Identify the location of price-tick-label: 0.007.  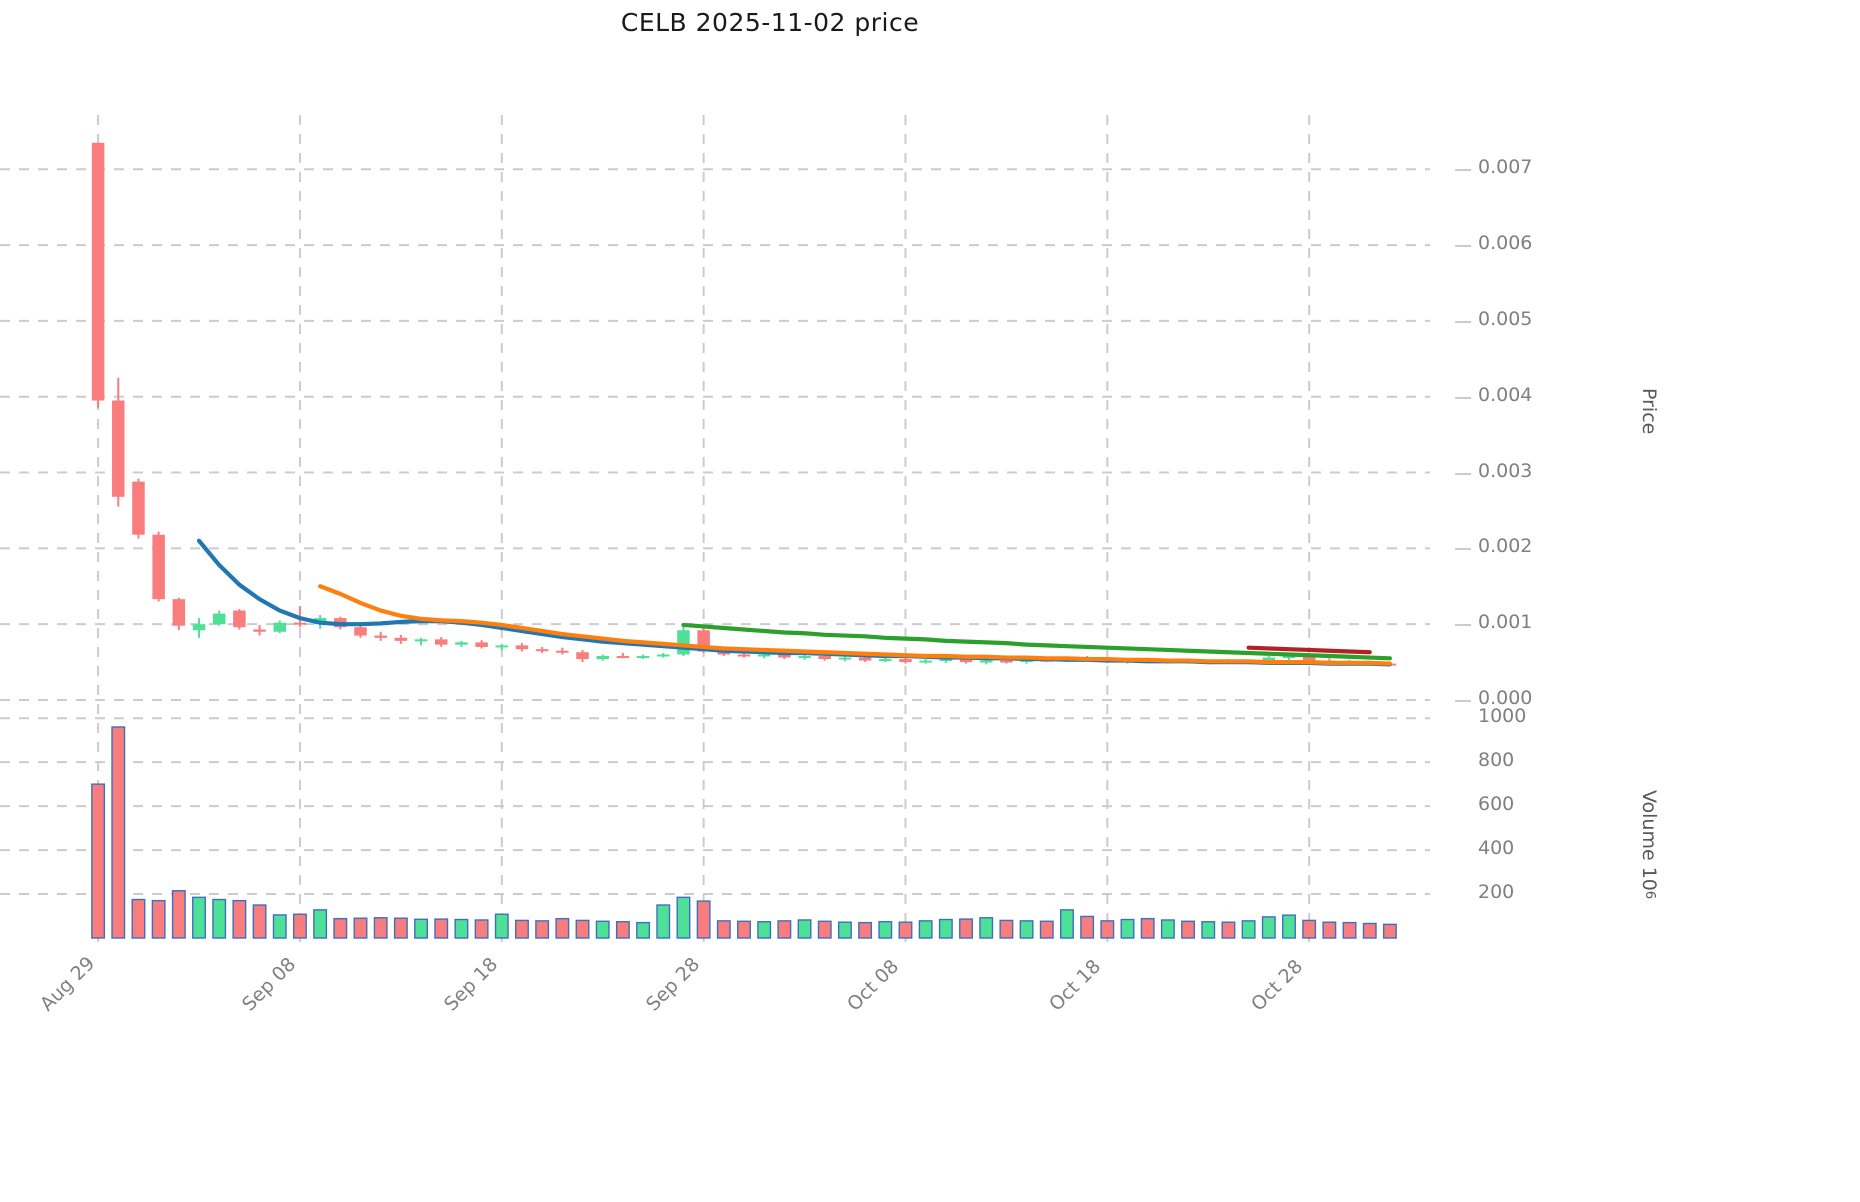
(1505, 167).